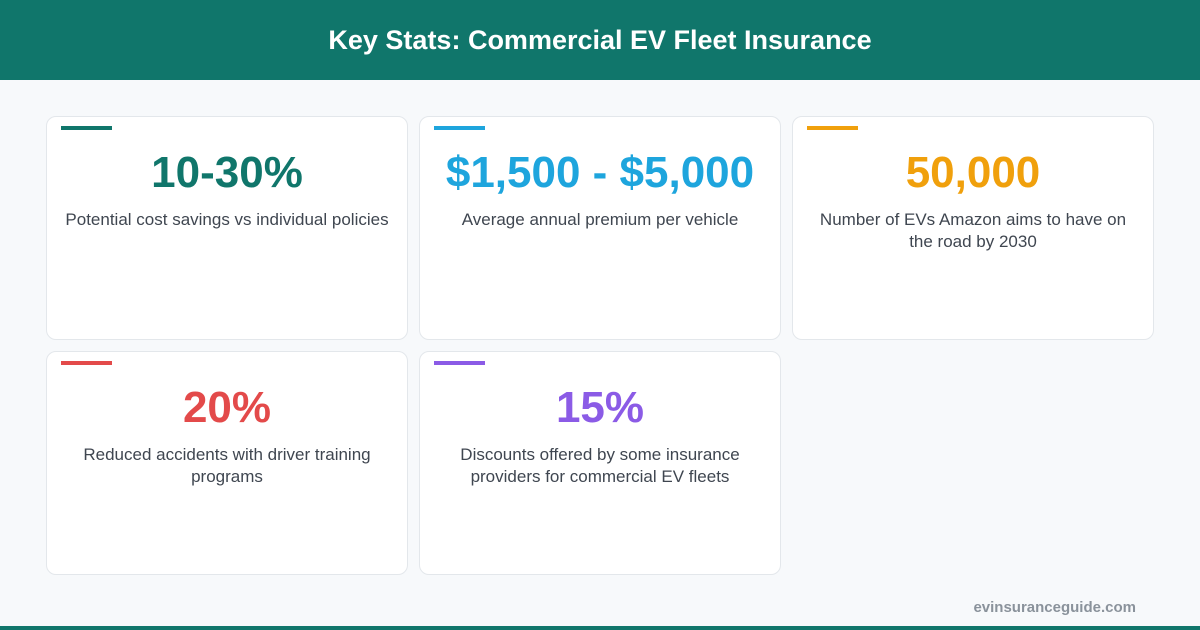 The image size is (1200, 630). What do you see at coordinates (600, 407) in the screenshot?
I see `stat-value: 15%` at bounding box center [600, 407].